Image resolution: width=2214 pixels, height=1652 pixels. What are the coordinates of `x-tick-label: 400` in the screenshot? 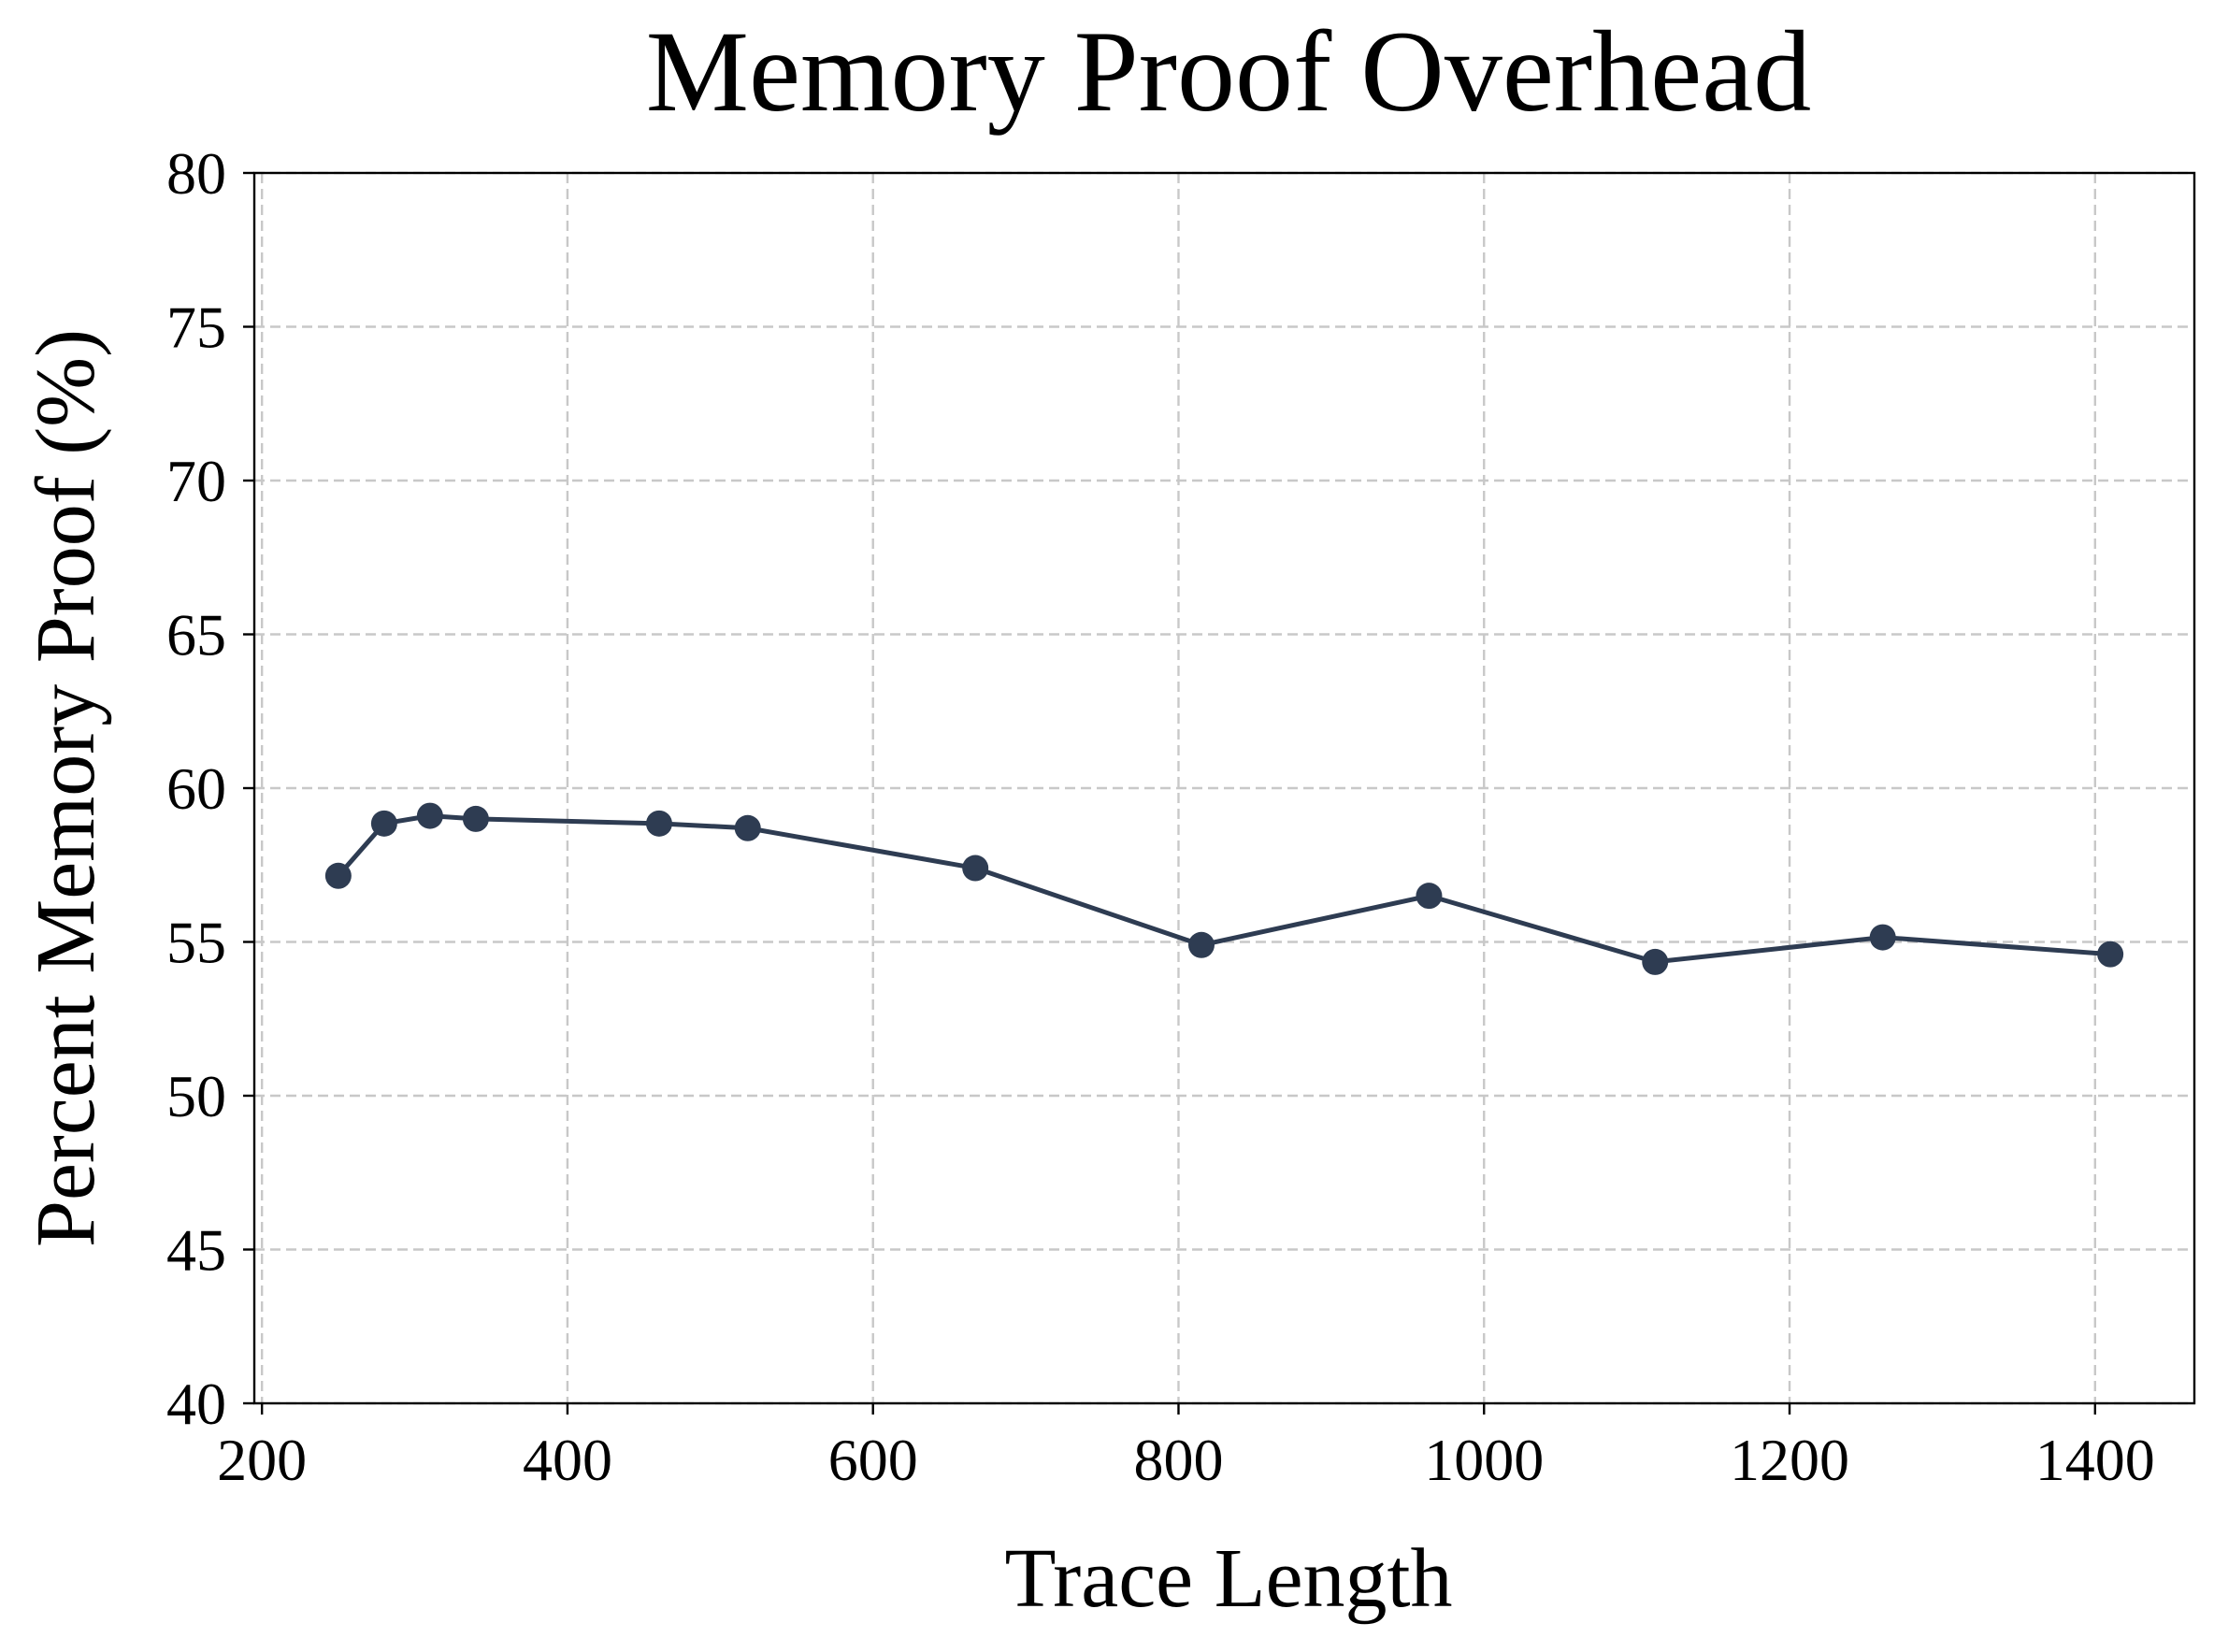 It's located at (567, 1460).